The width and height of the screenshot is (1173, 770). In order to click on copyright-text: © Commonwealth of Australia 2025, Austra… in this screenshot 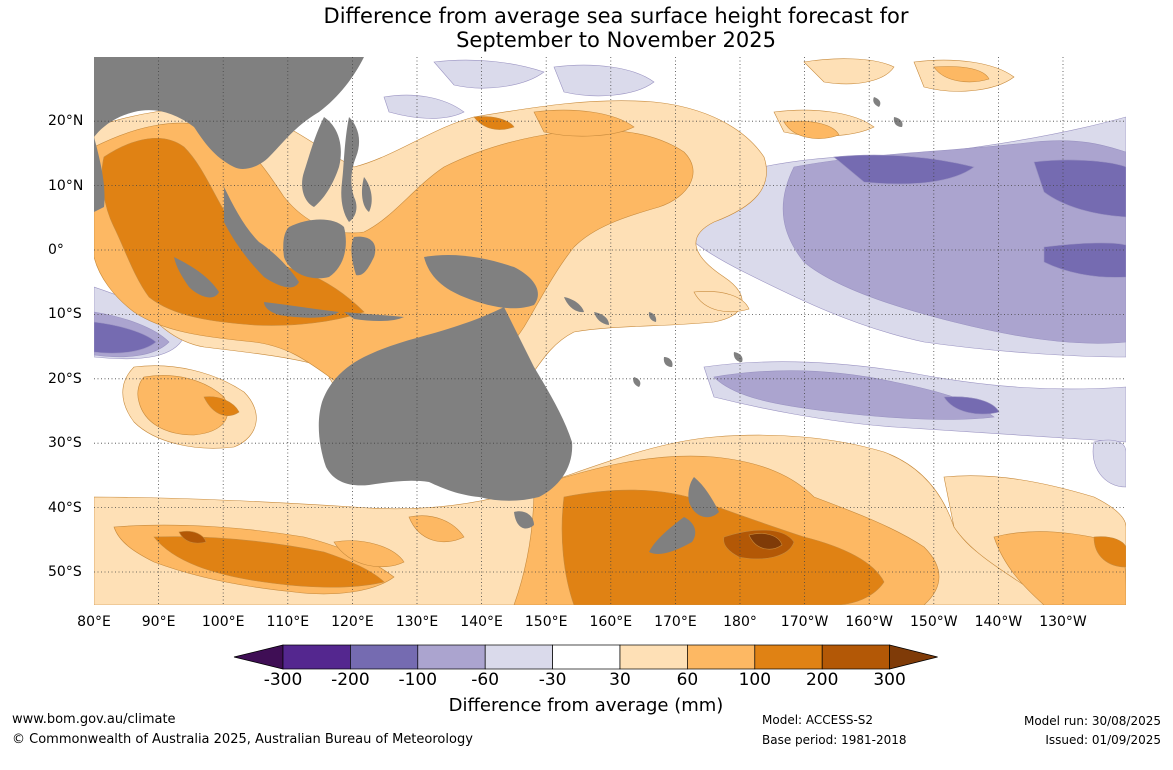, I will do `click(242, 739)`.